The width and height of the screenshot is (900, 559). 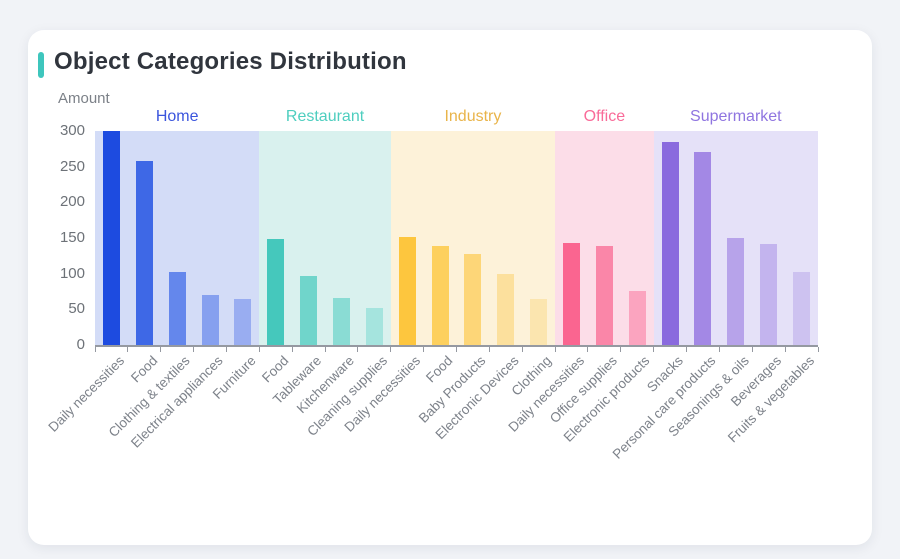 What do you see at coordinates (80, 344) in the screenshot?
I see `y-axis-tick-0: 0` at bounding box center [80, 344].